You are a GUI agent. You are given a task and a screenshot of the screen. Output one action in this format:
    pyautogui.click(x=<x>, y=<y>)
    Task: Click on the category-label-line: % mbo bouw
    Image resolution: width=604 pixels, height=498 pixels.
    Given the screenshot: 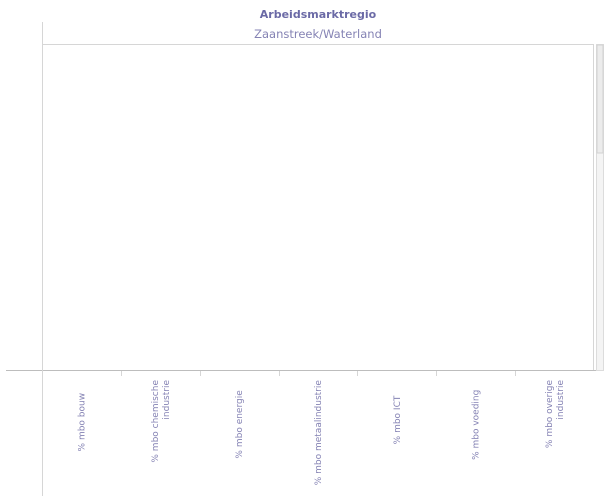 What is the action you would take?
    pyautogui.click(x=82, y=422)
    